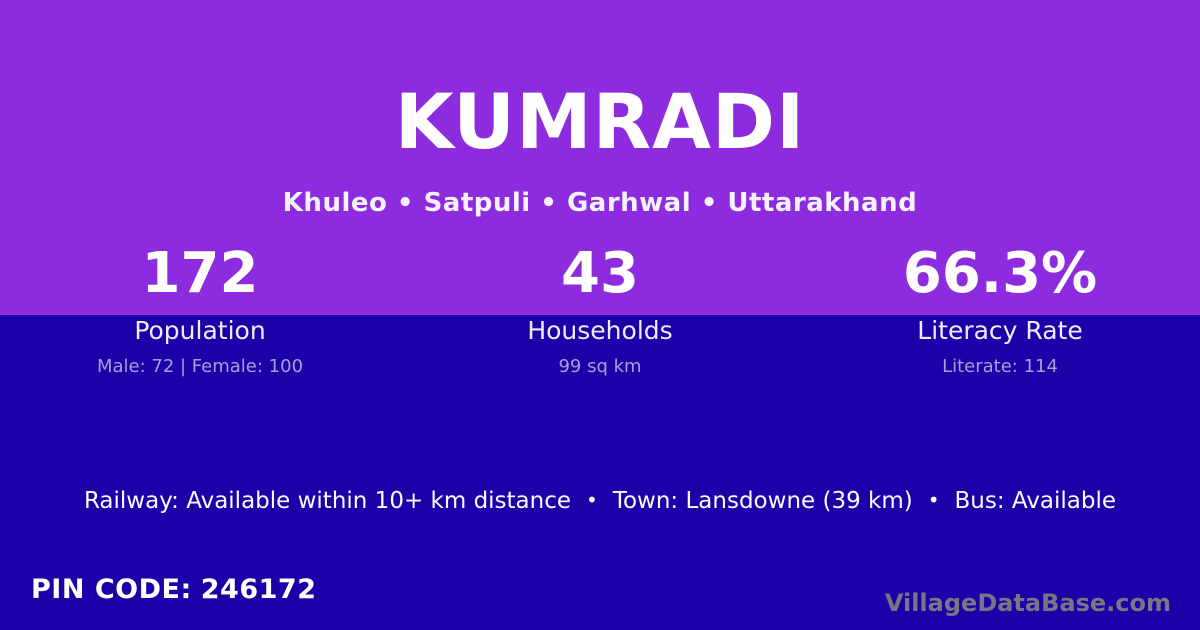 This screenshot has width=1200, height=630. I want to click on stat-households: 43 Households 99 sq km, so click(600, 310).